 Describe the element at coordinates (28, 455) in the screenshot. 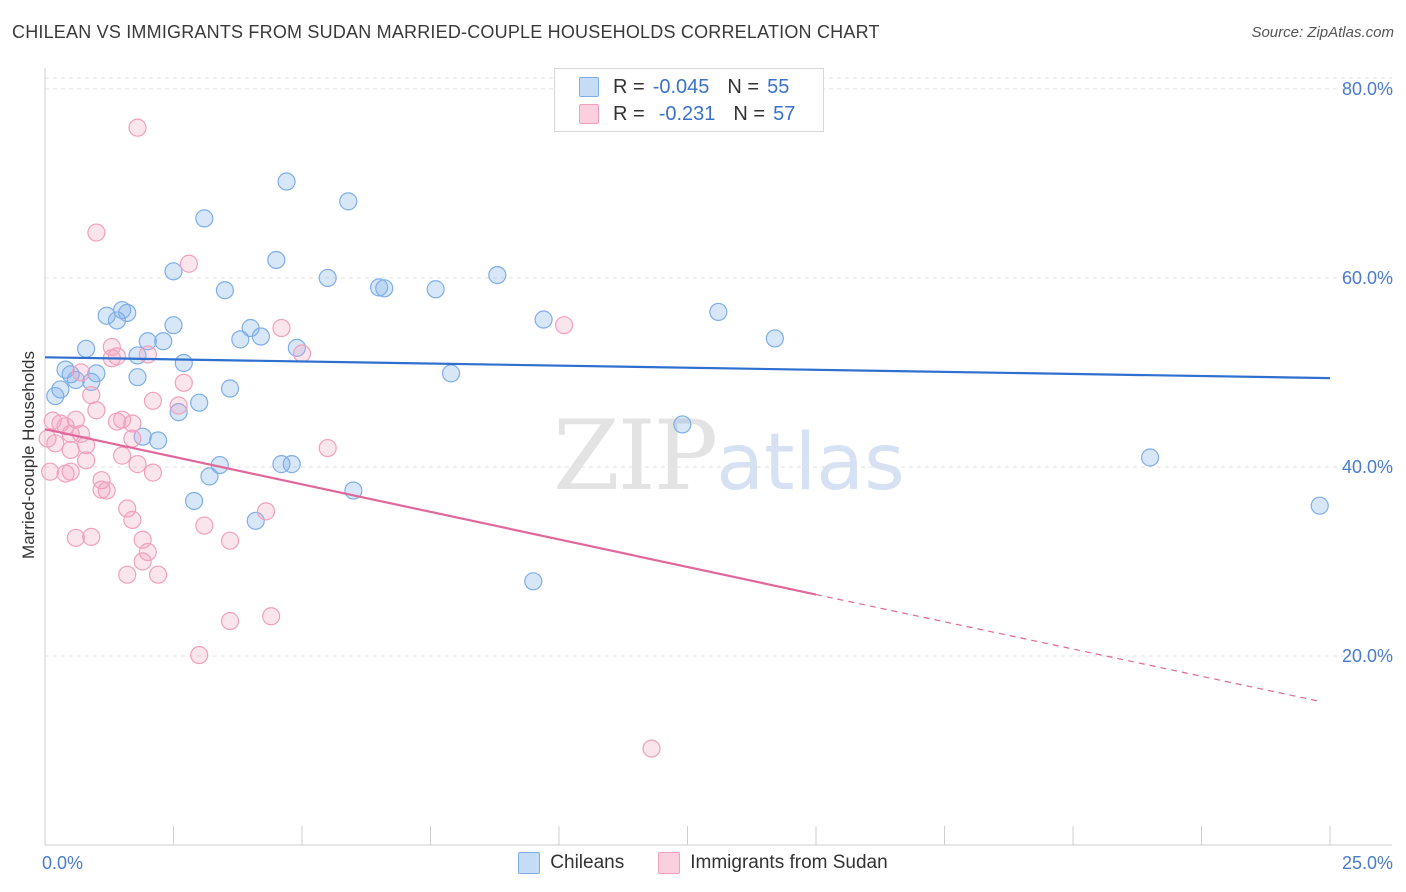

I see `y-axis-label: Married-couple Households` at that location.